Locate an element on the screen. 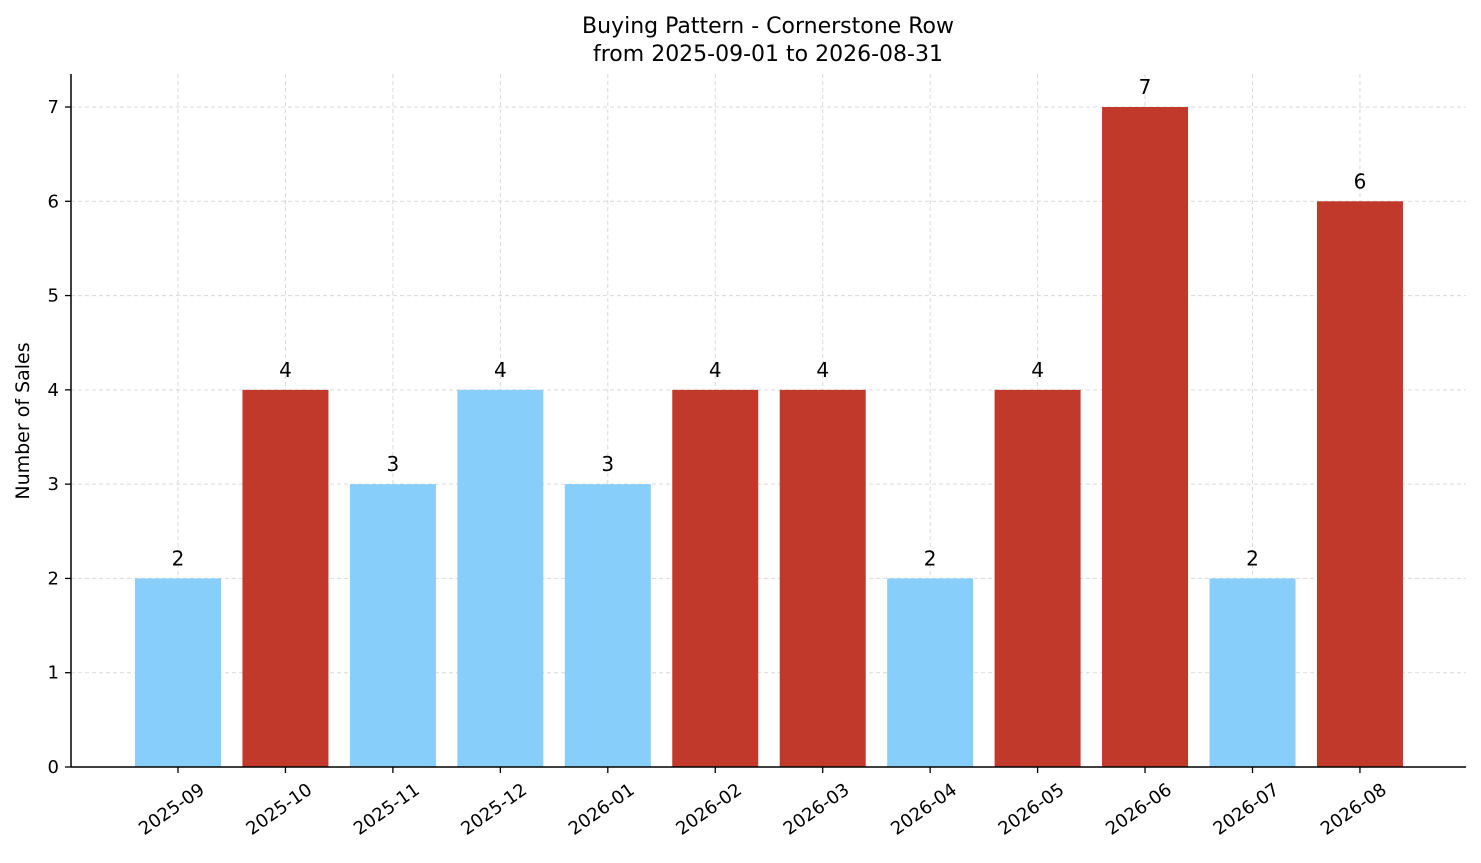  x-tick-label-2025-09: 2025-09 is located at coordinates (172, 809).